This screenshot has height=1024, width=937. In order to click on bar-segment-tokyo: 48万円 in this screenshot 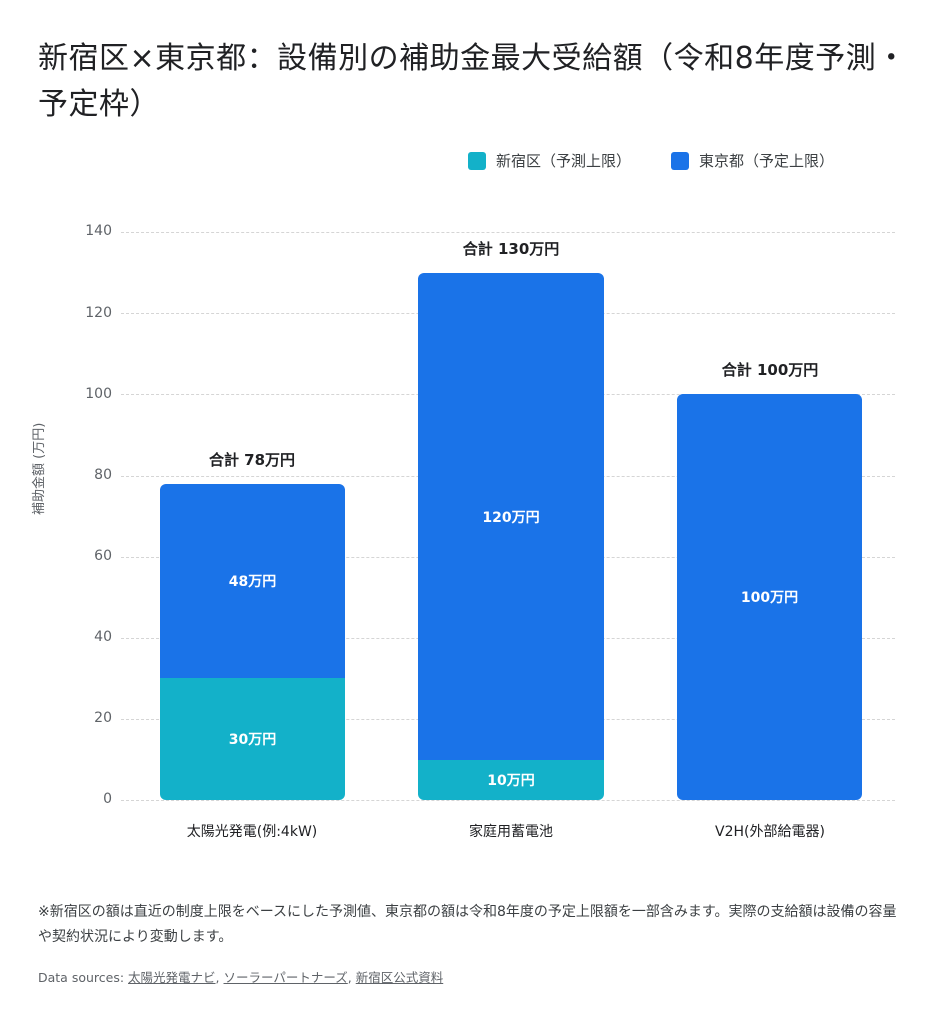, I will do `click(252, 581)`.